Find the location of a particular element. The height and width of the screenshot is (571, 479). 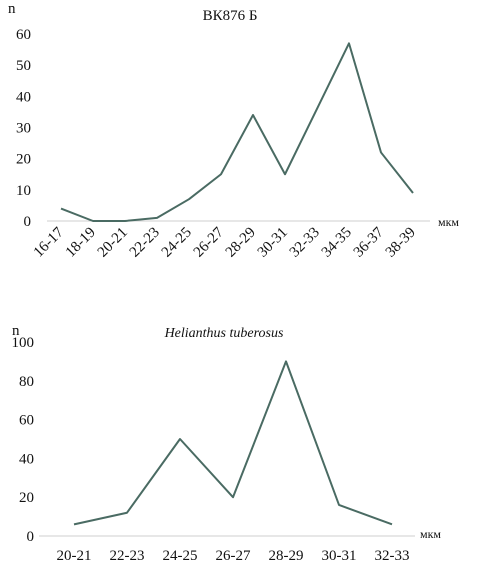

y-tick-label: 10 is located at coordinates (23, 191).